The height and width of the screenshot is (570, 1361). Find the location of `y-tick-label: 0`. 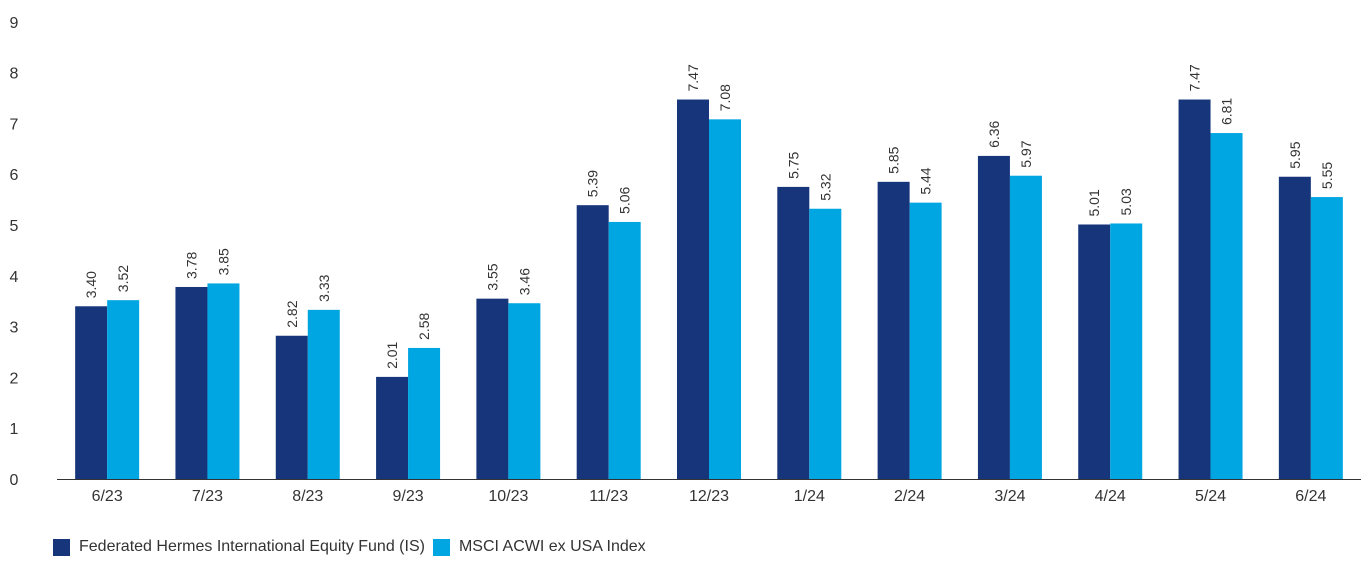

y-tick-label: 0 is located at coordinates (14, 480).